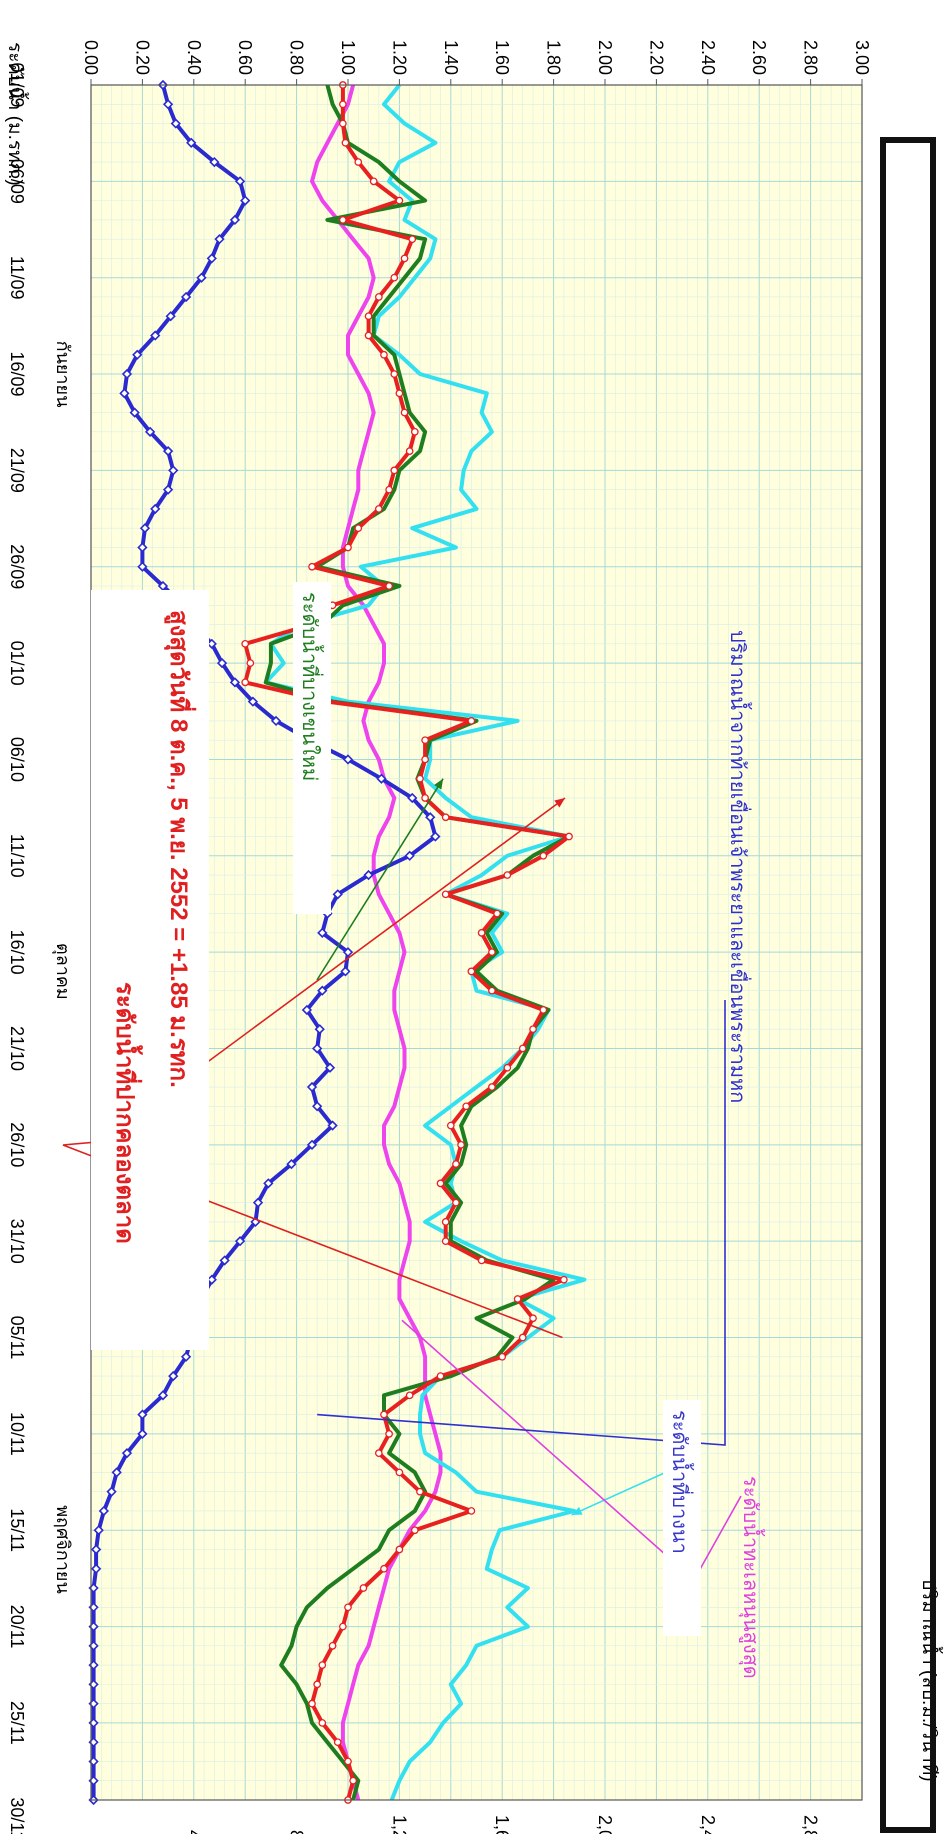 The image size is (949, 1839). What do you see at coordinates (17, 759) in the screenshot?
I see `x-tick-label: 06/10` at bounding box center [17, 759].